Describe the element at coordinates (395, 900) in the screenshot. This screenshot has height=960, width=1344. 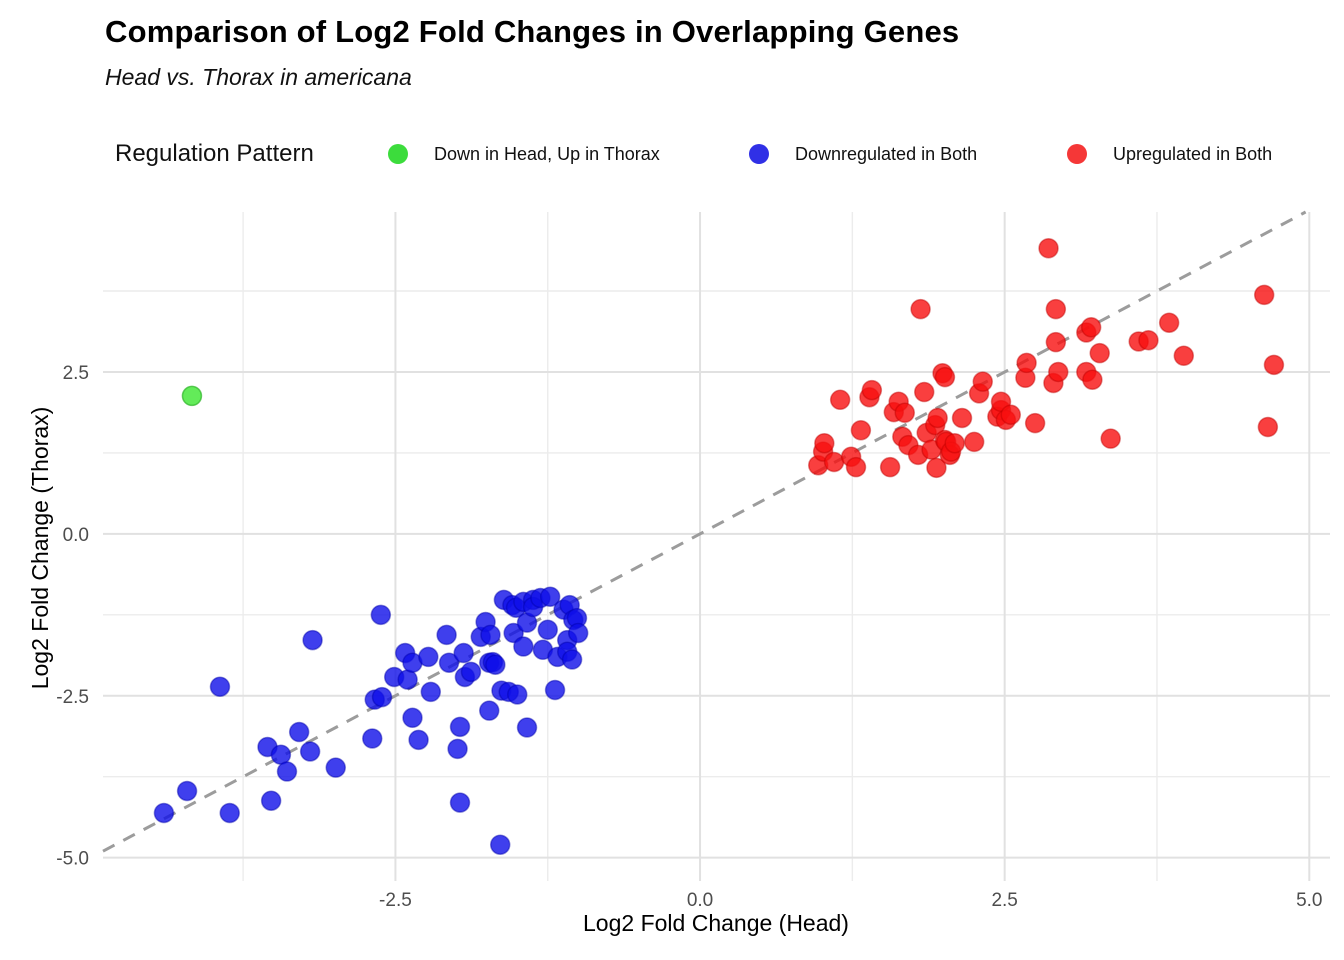
I see `x-tick-label: -2.5` at that location.